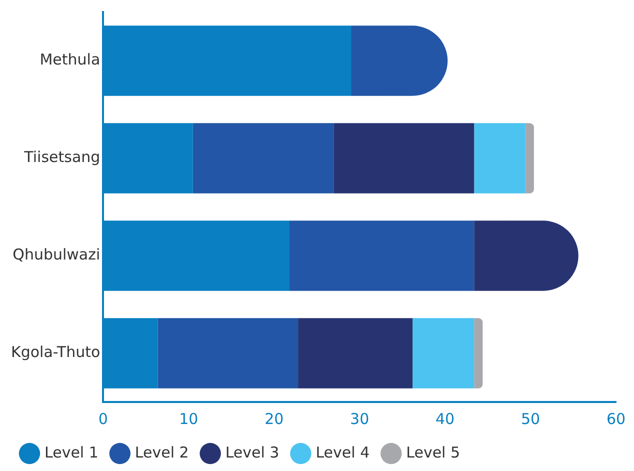 Image resolution: width=634 pixels, height=471 pixels. Describe the element at coordinates (616, 419) in the screenshot. I see `x-tick-label: 60` at that location.